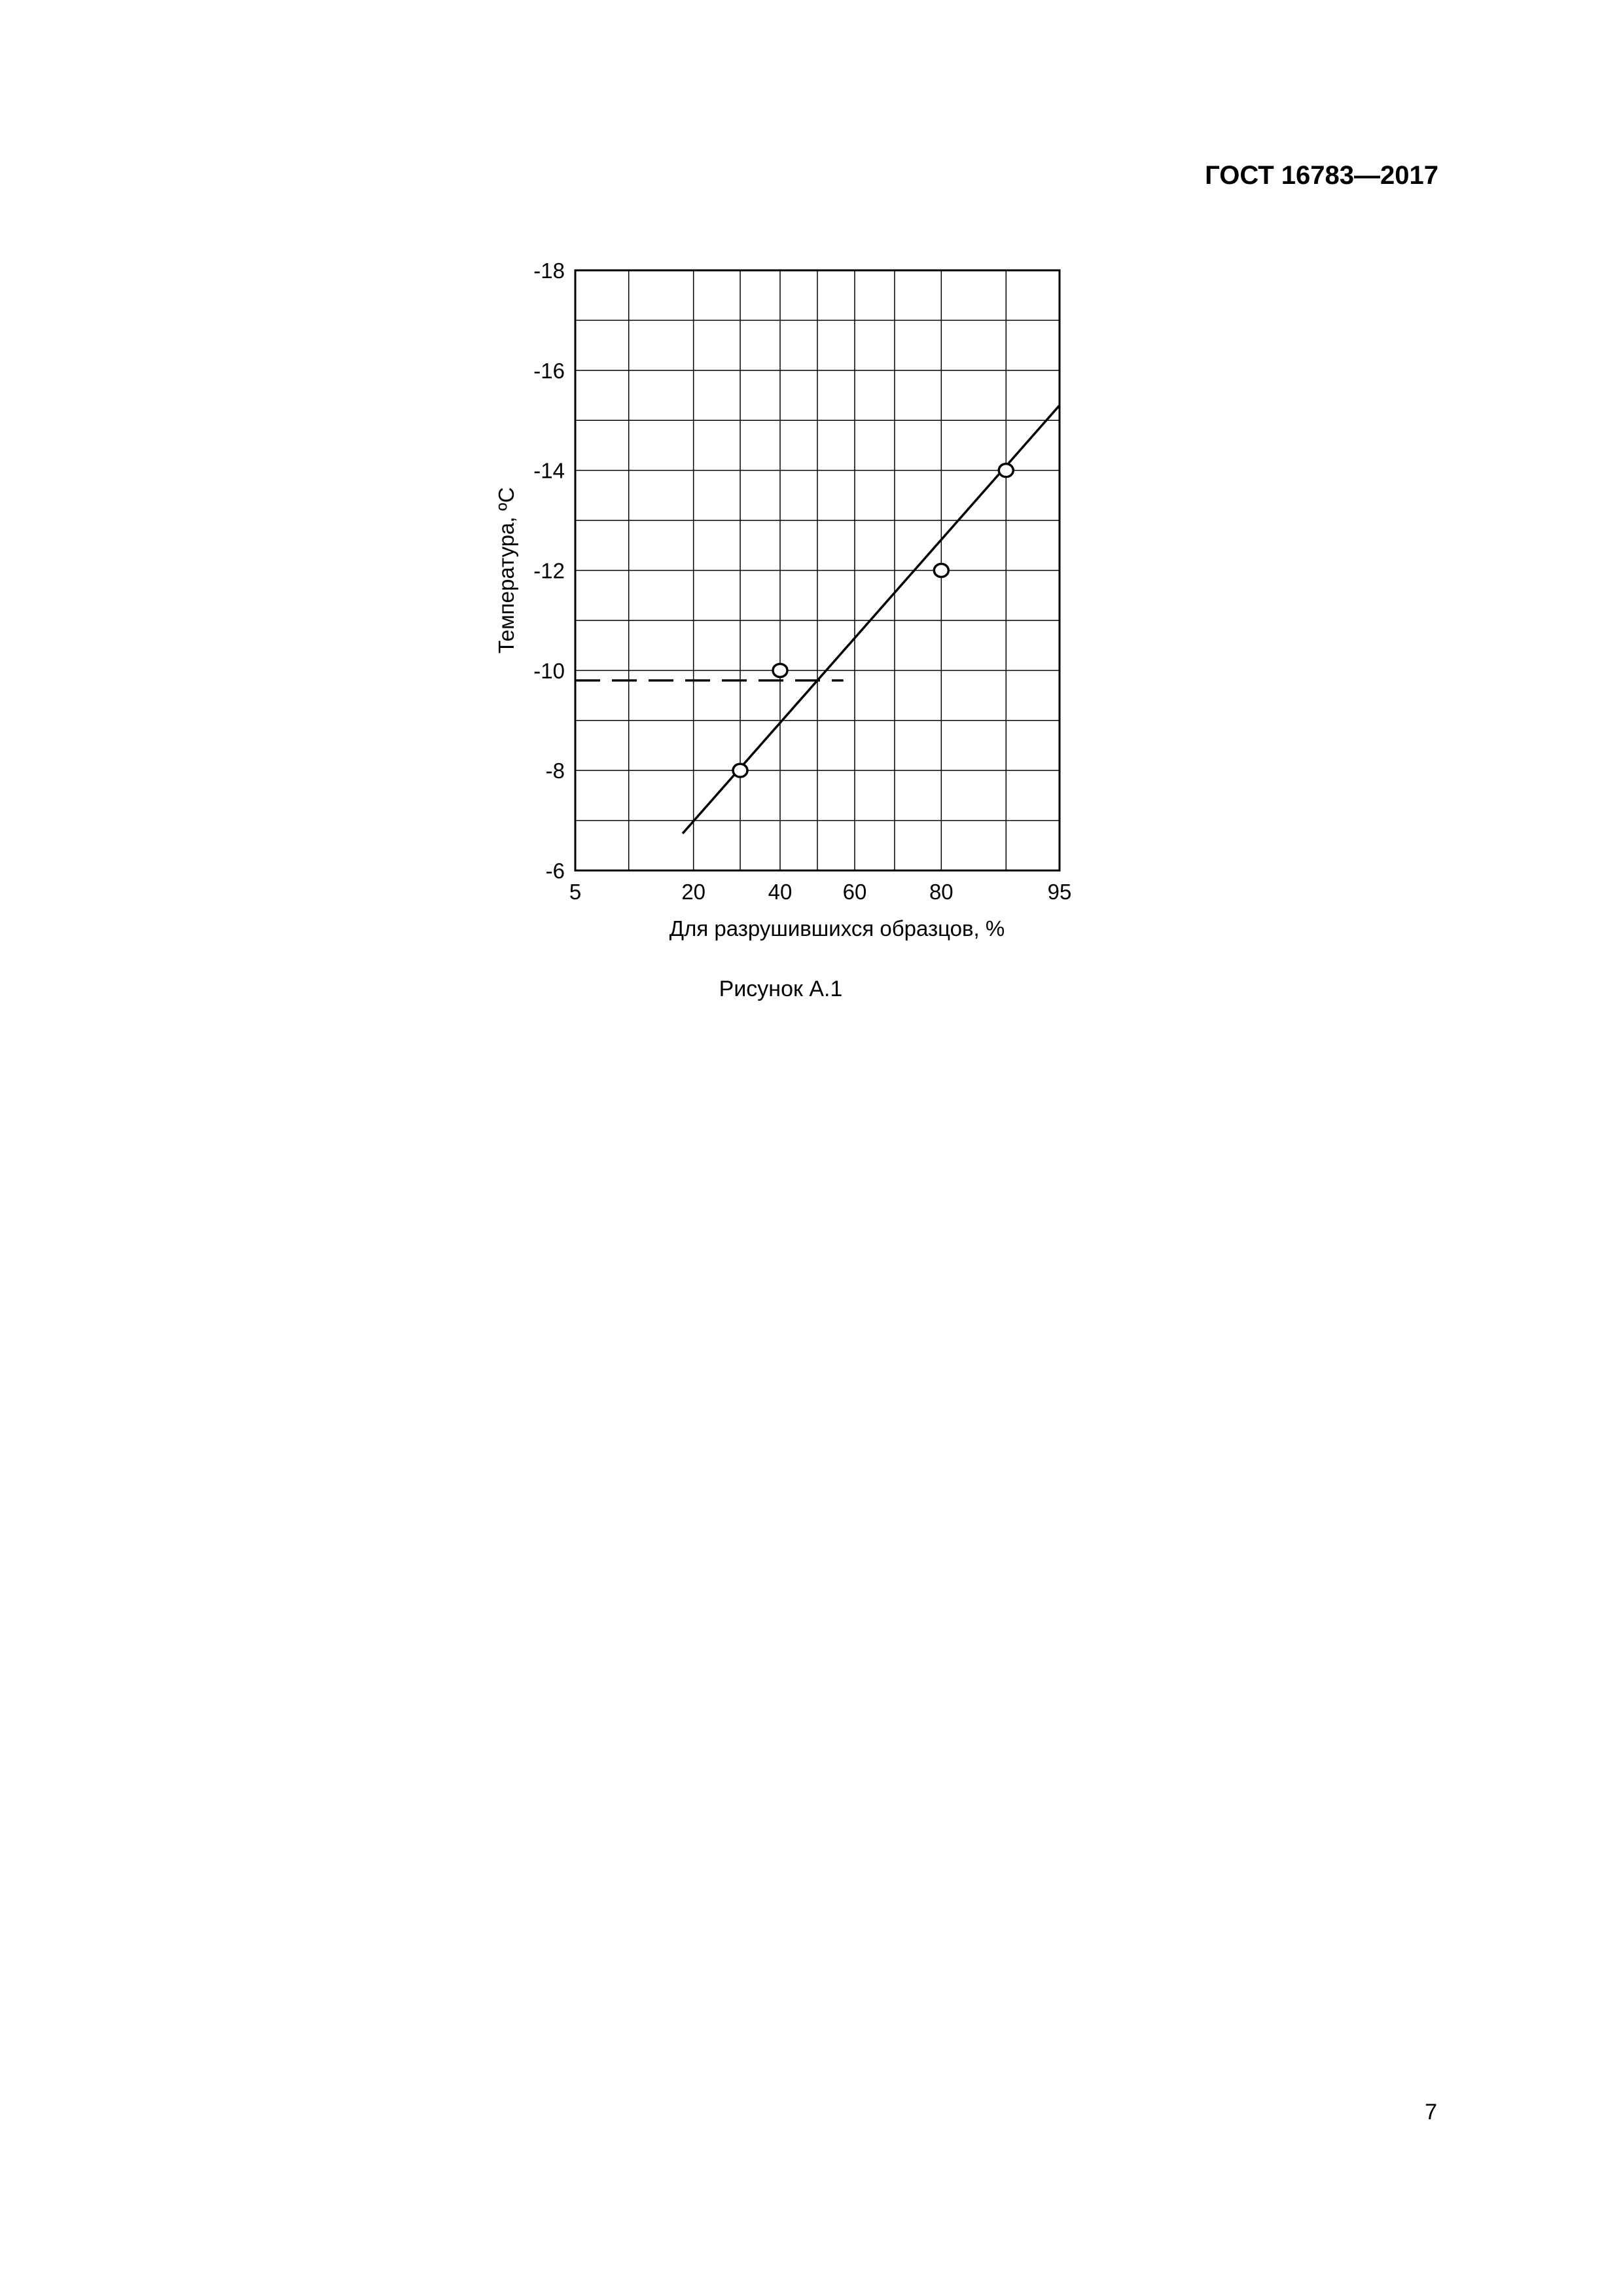  Describe the element at coordinates (693, 892) in the screenshot. I see `x-tick-label: 20` at that location.